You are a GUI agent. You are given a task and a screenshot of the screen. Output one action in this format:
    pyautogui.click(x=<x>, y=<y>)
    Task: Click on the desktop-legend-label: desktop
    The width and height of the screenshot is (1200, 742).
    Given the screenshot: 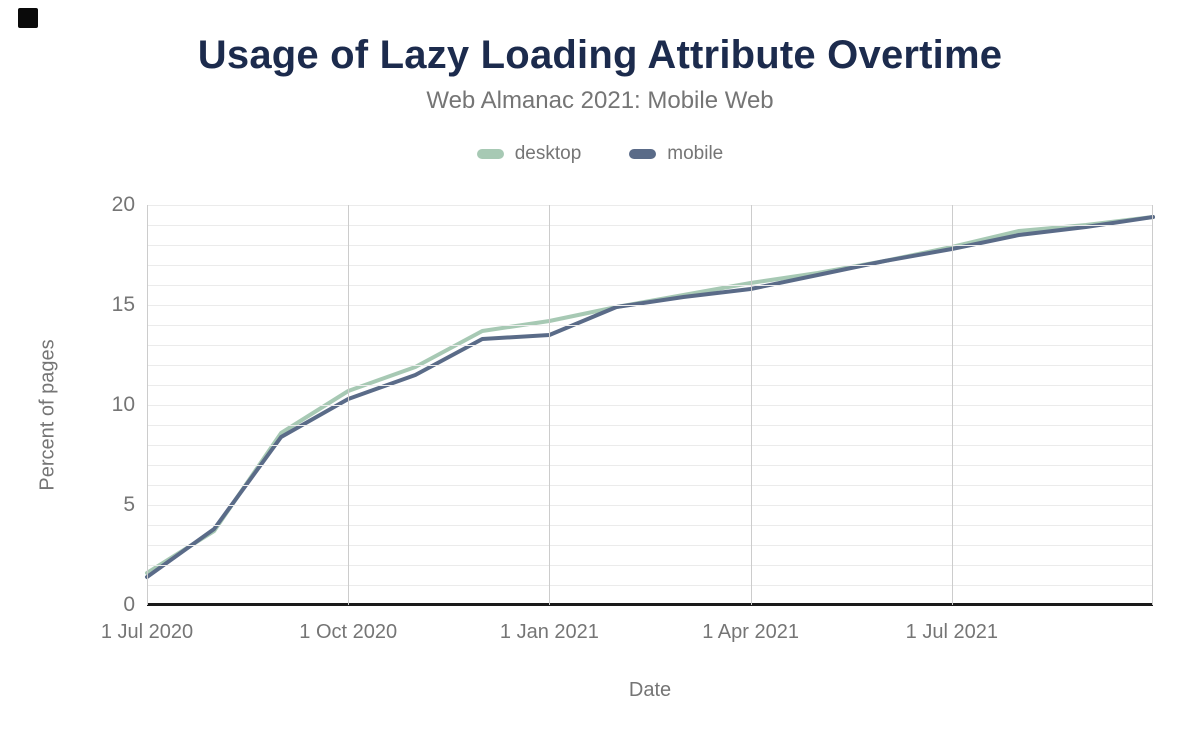 What is the action you would take?
    pyautogui.click(x=548, y=153)
    